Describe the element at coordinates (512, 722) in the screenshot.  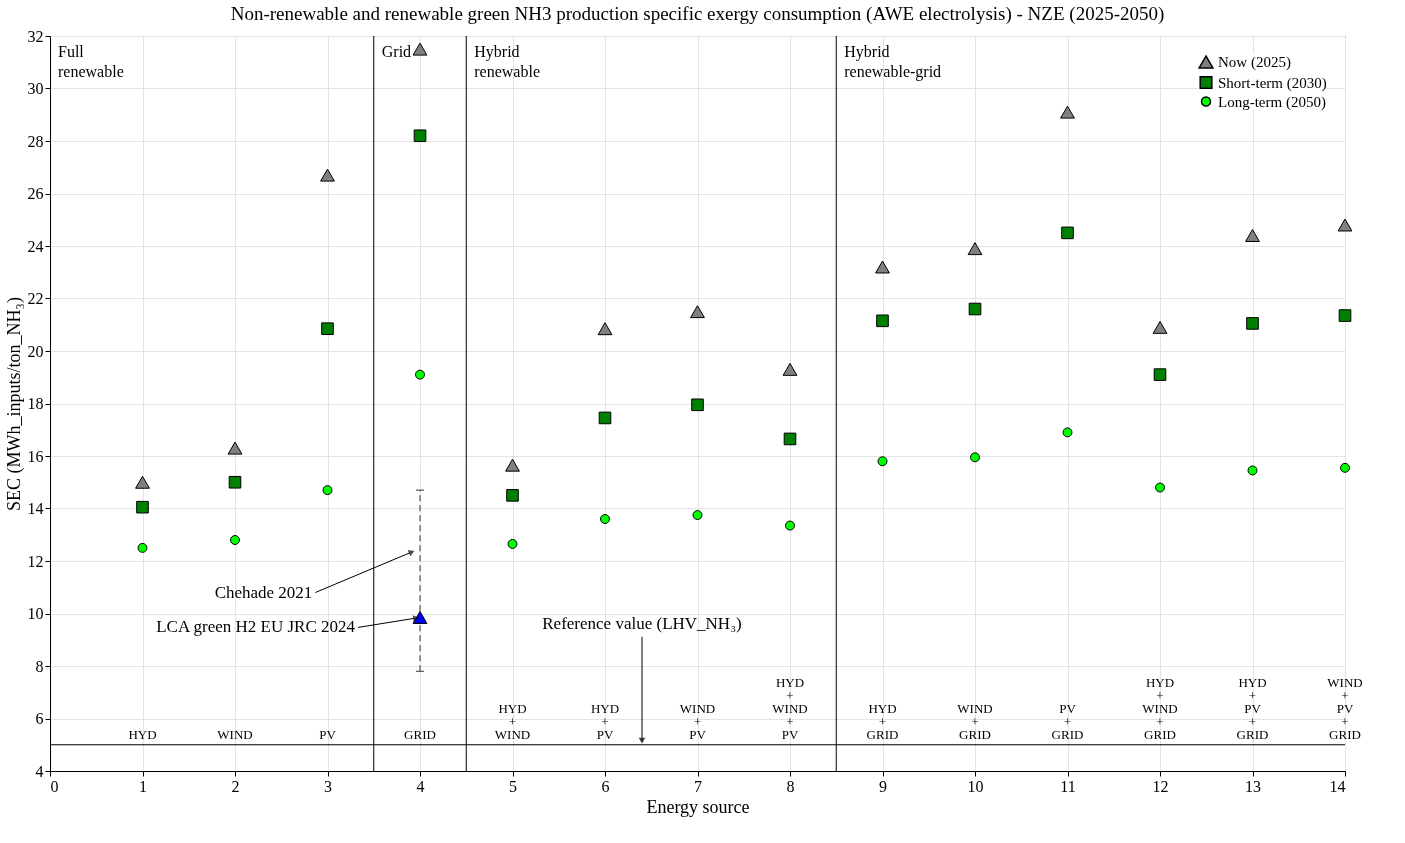
I see `annotation: HYD + WIND` at that location.